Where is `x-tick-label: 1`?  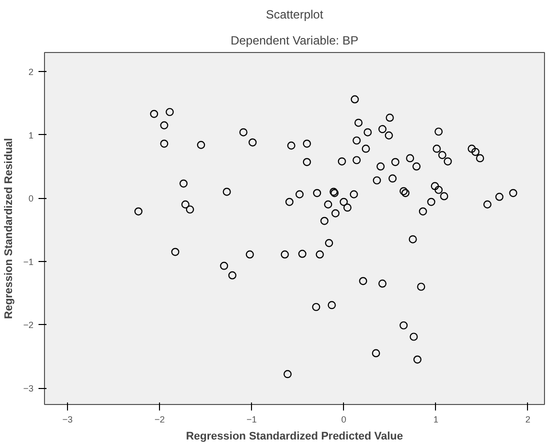
x-tick-label: 1 is located at coordinates (435, 419).